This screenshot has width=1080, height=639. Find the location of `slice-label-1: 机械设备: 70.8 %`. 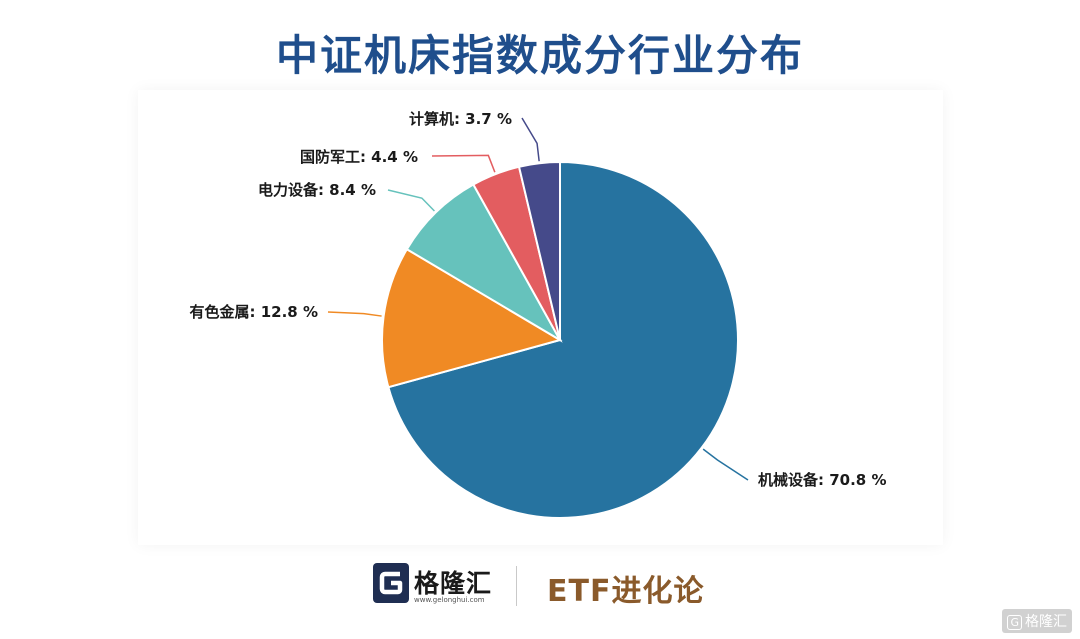

slice-label-1: 机械设备: 70.8 % is located at coordinates (822, 480).